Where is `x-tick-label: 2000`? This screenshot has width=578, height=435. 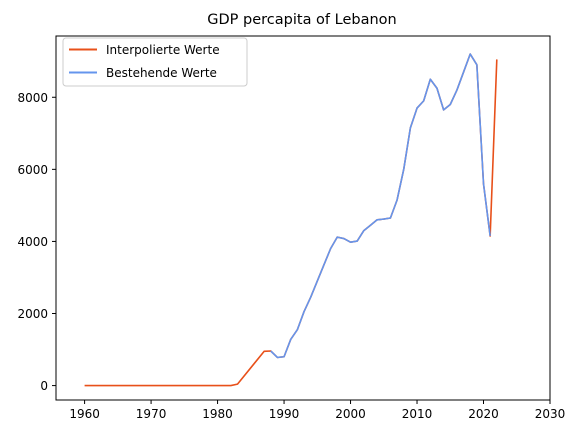 x-tick-label: 2000 is located at coordinates (350, 414).